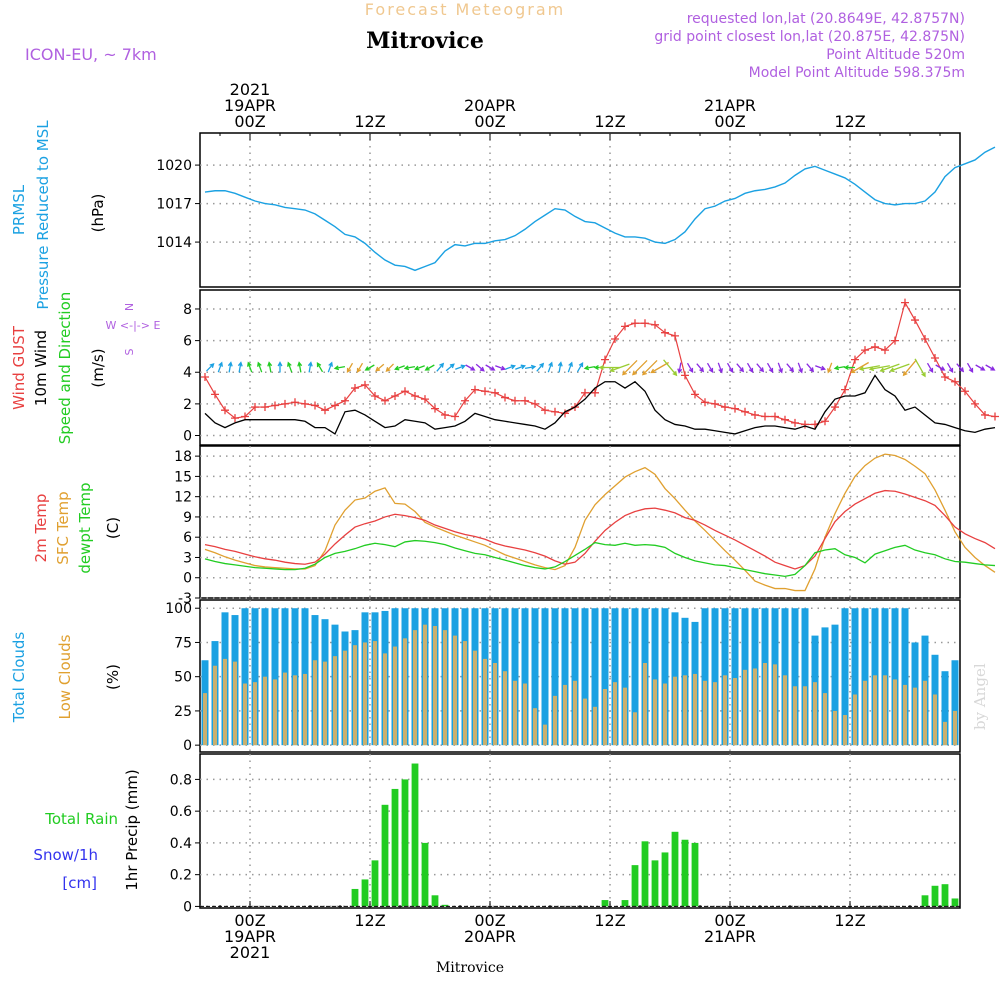 The height and width of the screenshot is (1000, 1000). What do you see at coordinates (181, 780) in the screenshot?
I see `precip-ytick-label: 0.8` at bounding box center [181, 780].